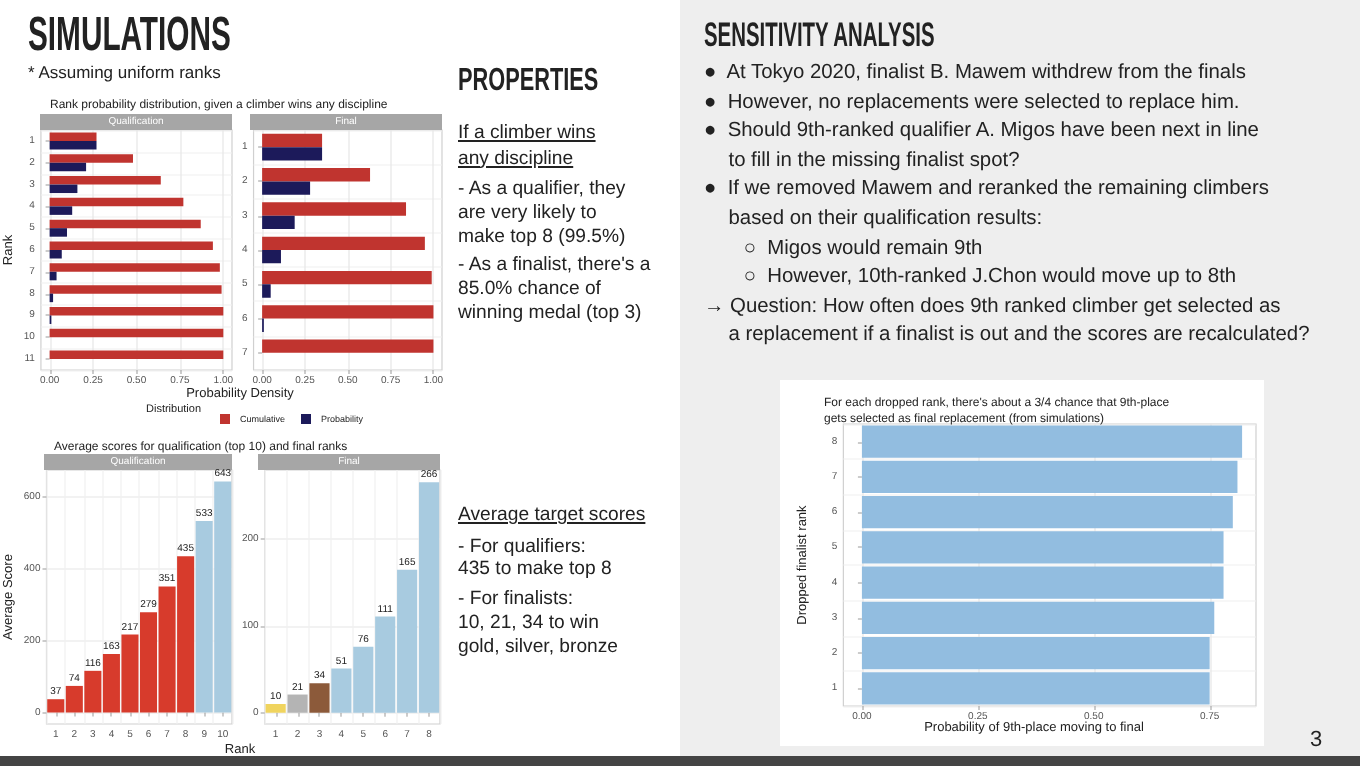 The height and width of the screenshot is (766, 1360). What do you see at coordinates (125, 72) in the screenshot?
I see `text: * Assuming uniform ranks` at bounding box center [125, 72].